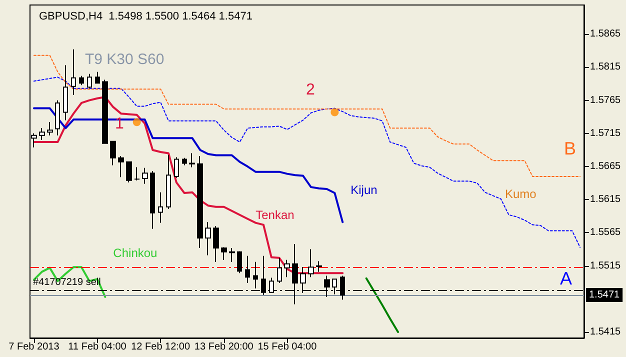 This screenshot has width=626, height=357. I want to click on series-label: B, so click(570, 148).